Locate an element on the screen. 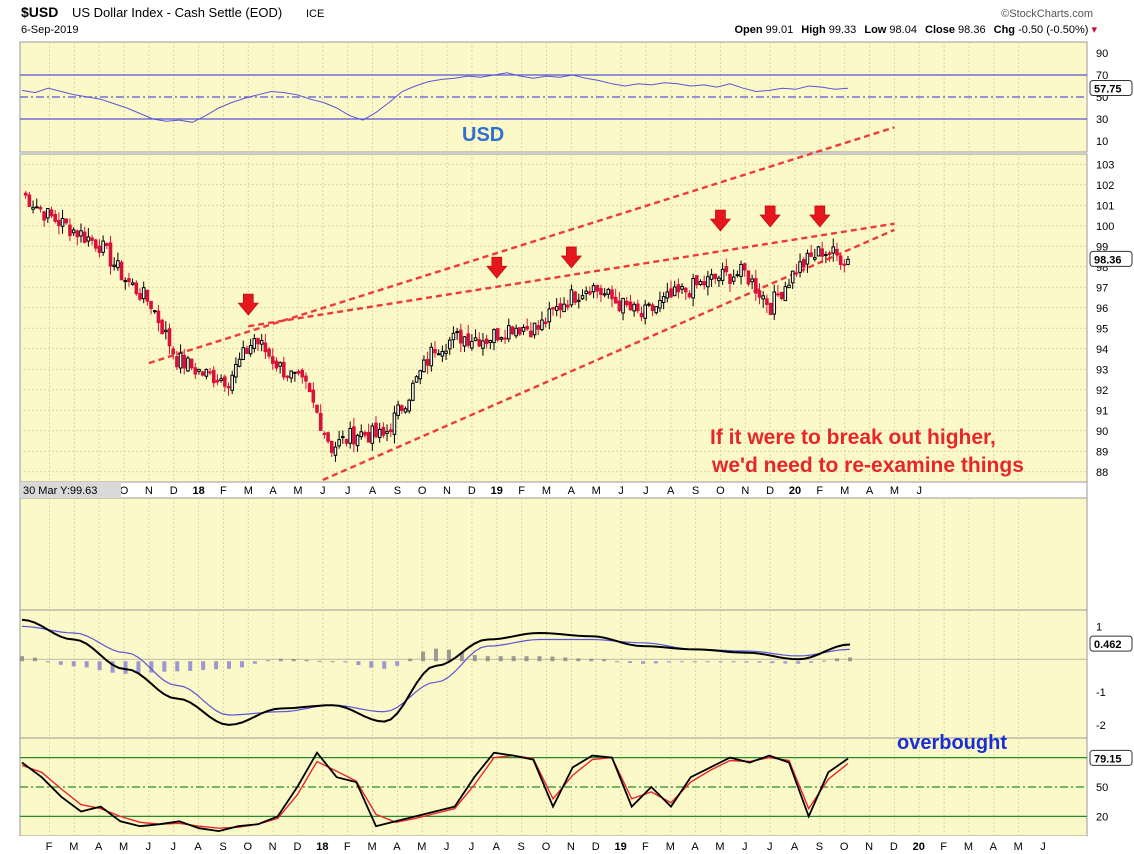 The image size is (1134, 854). price-y-tick: 92 is located at coordinates (1102, 391).